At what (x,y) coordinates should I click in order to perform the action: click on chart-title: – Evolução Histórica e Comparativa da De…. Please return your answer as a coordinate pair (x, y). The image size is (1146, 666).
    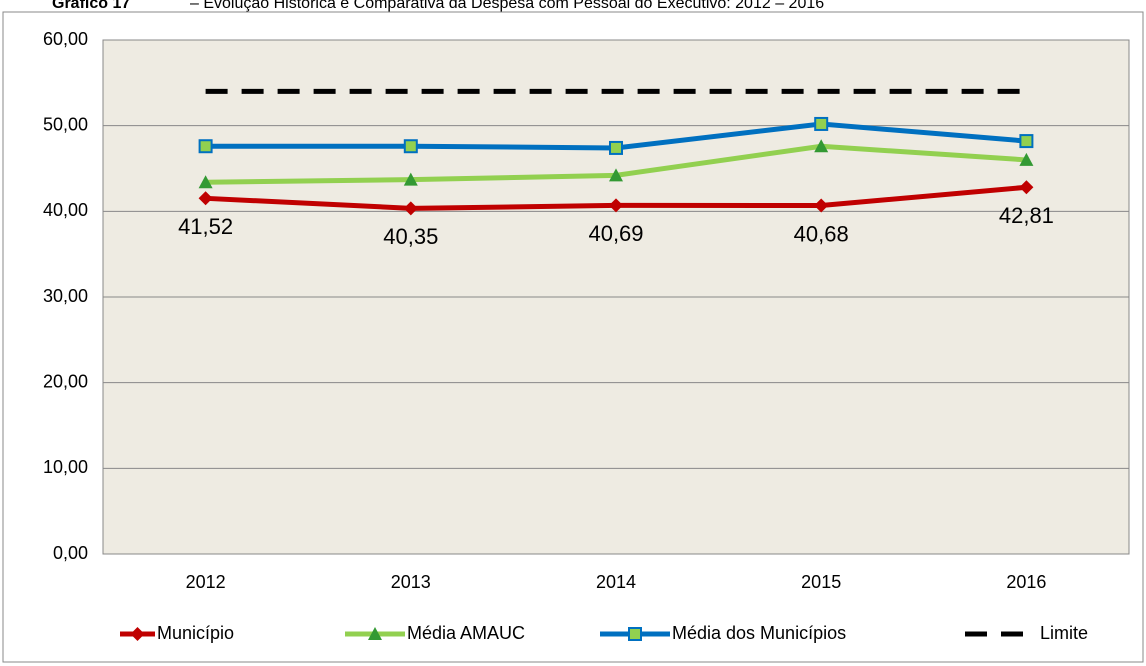
    Looking at the image, I should click on (507, 6).